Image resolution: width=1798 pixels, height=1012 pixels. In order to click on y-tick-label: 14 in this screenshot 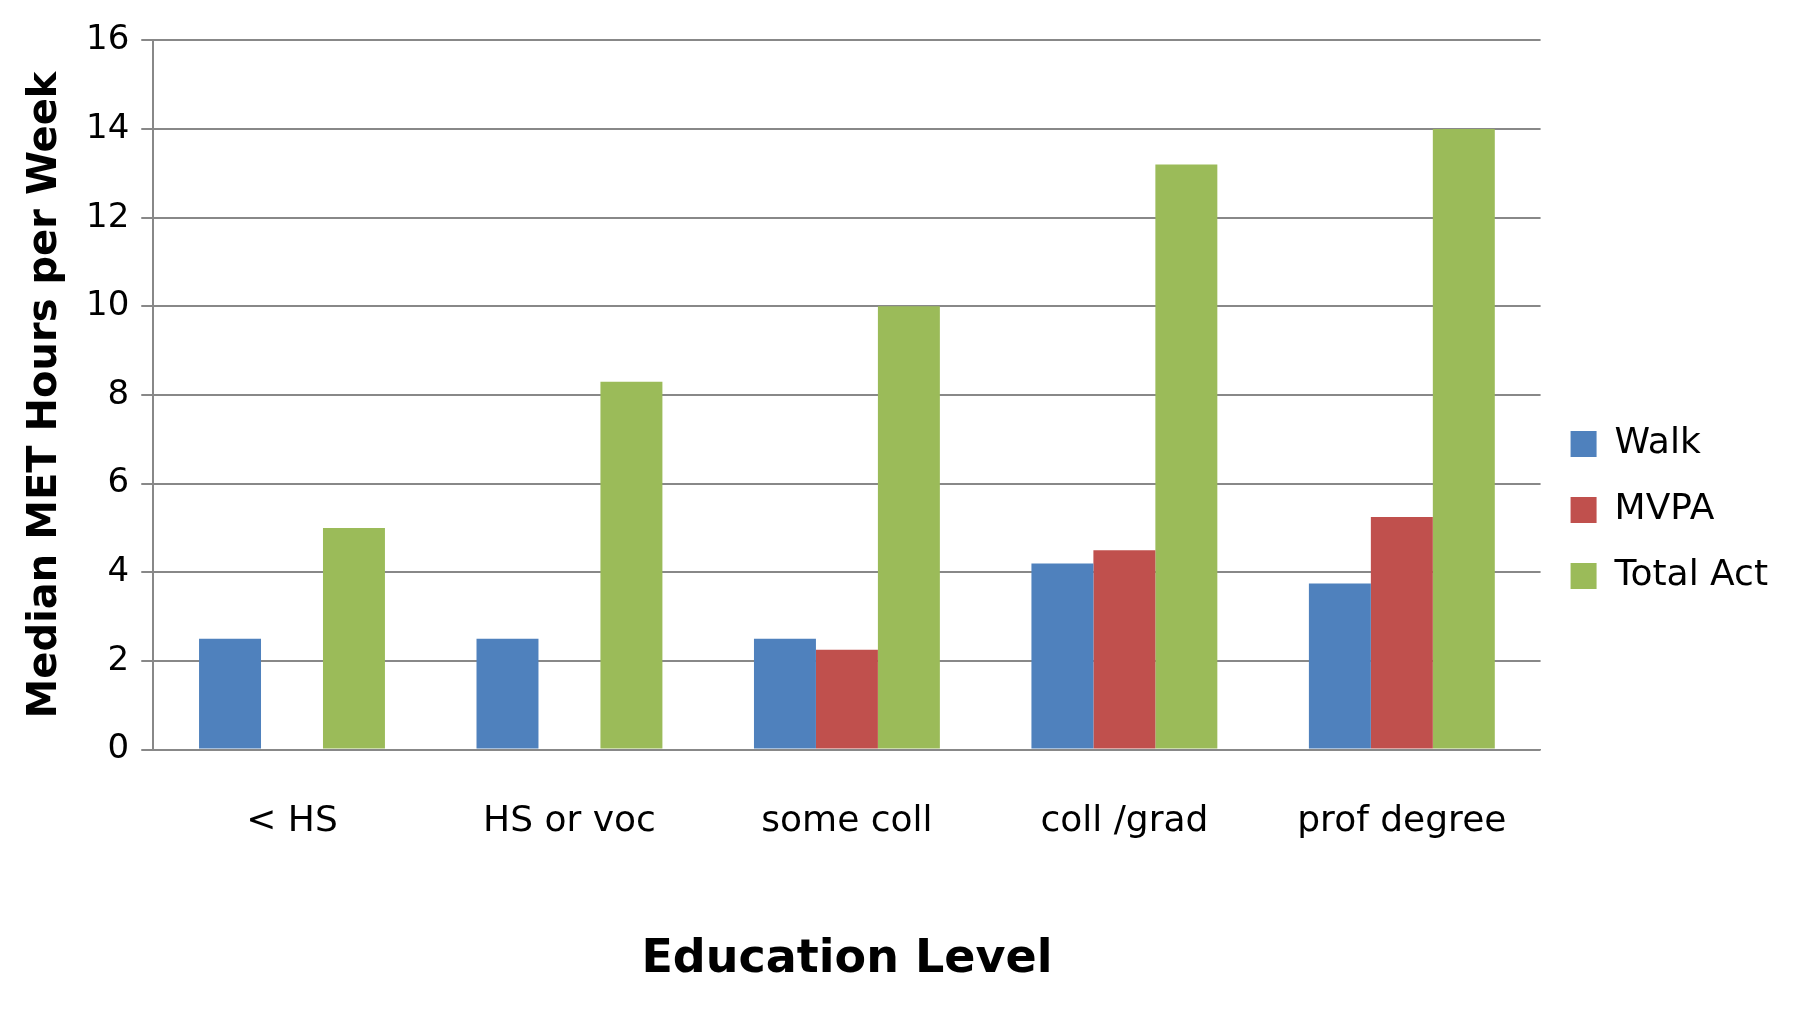, I will do `click(108, 125)`.